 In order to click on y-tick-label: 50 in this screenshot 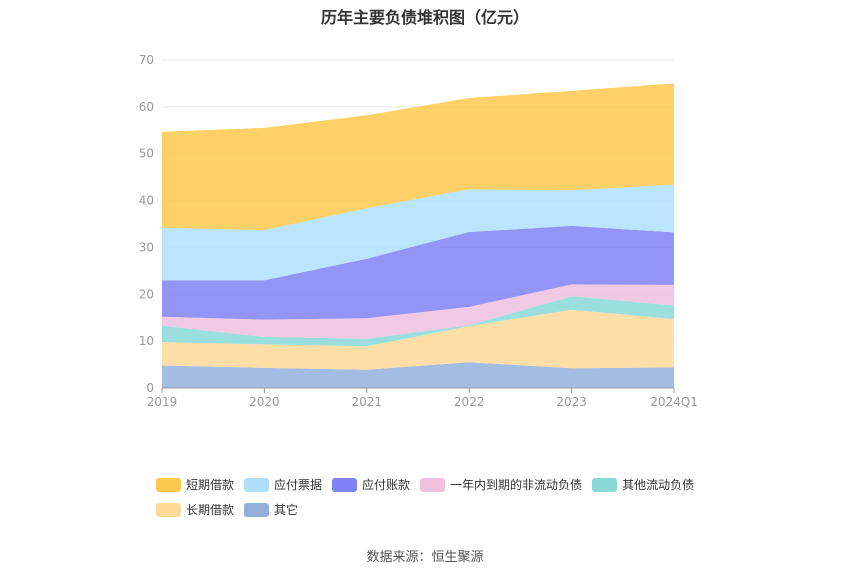, I will do `click(146, 154)`.